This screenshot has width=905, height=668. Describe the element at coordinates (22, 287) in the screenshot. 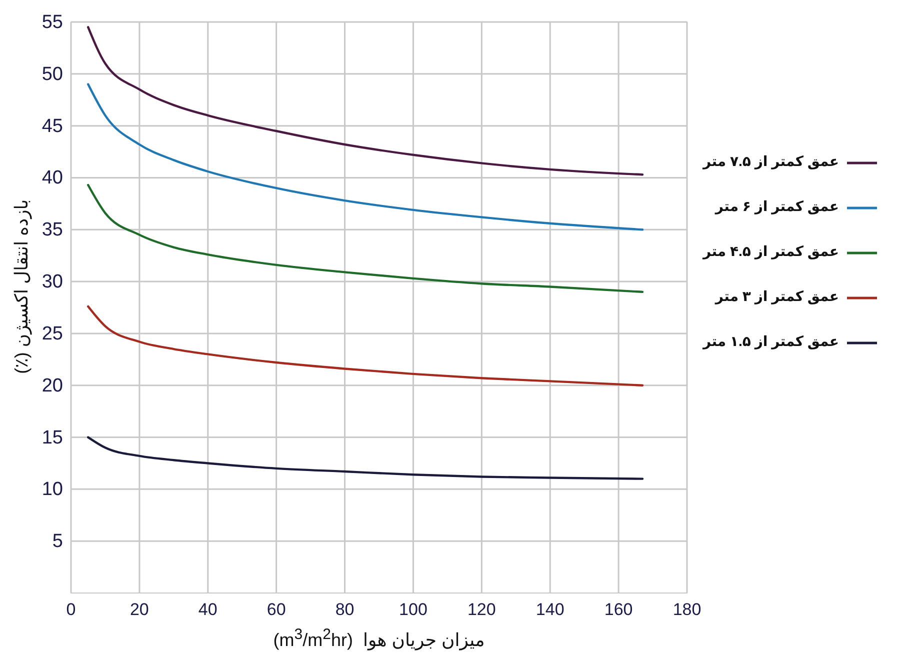

I see `y-axis-title: بازده انتقال اکسیژن (٪)` at that location.